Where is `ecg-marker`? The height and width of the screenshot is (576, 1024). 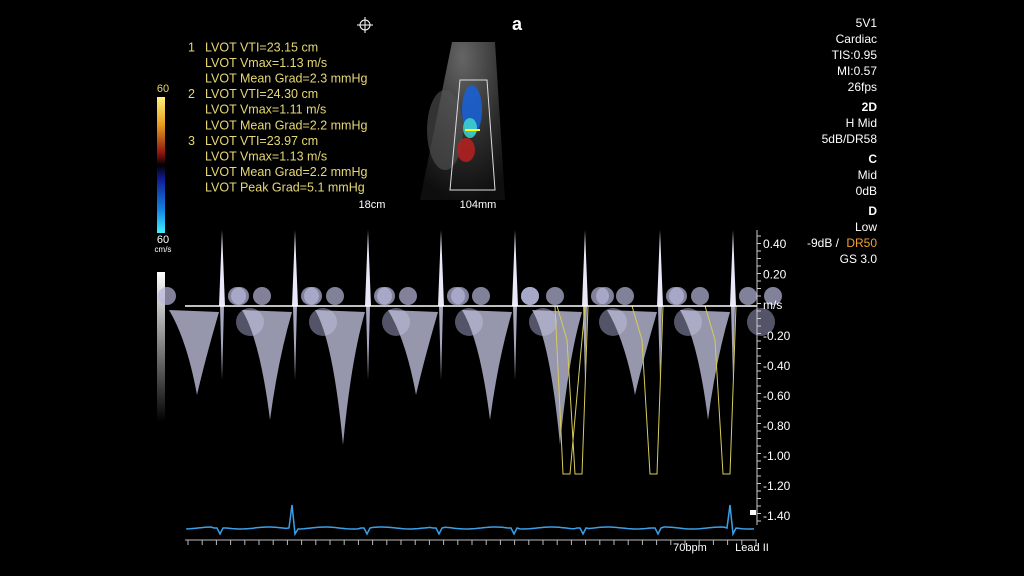 ecg-marker is located at coordinates (753, 512).